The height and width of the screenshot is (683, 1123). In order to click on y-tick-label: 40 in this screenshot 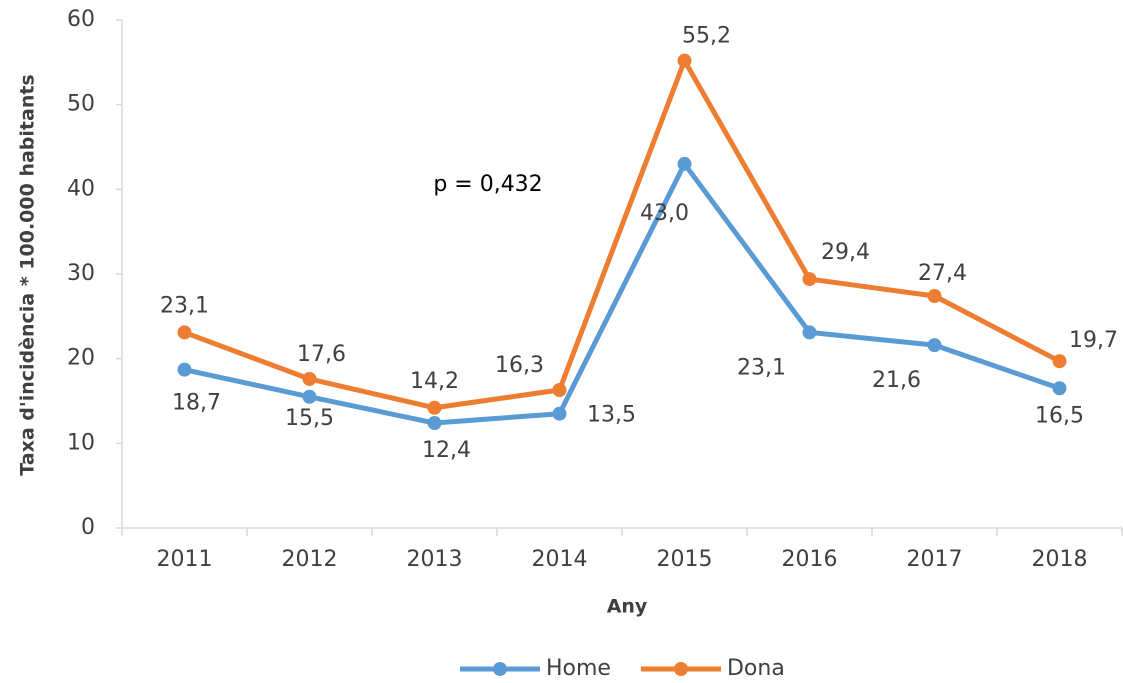, I will do `click(81, 188)`.